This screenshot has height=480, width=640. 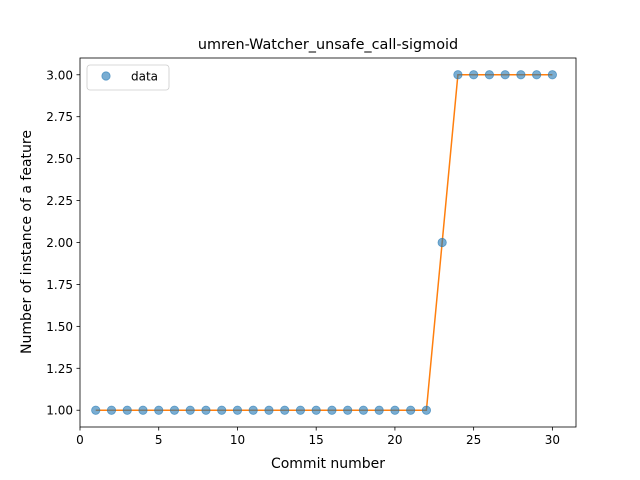 I want to click on y-tick-label: 3.00, so click(x=59, y=75).